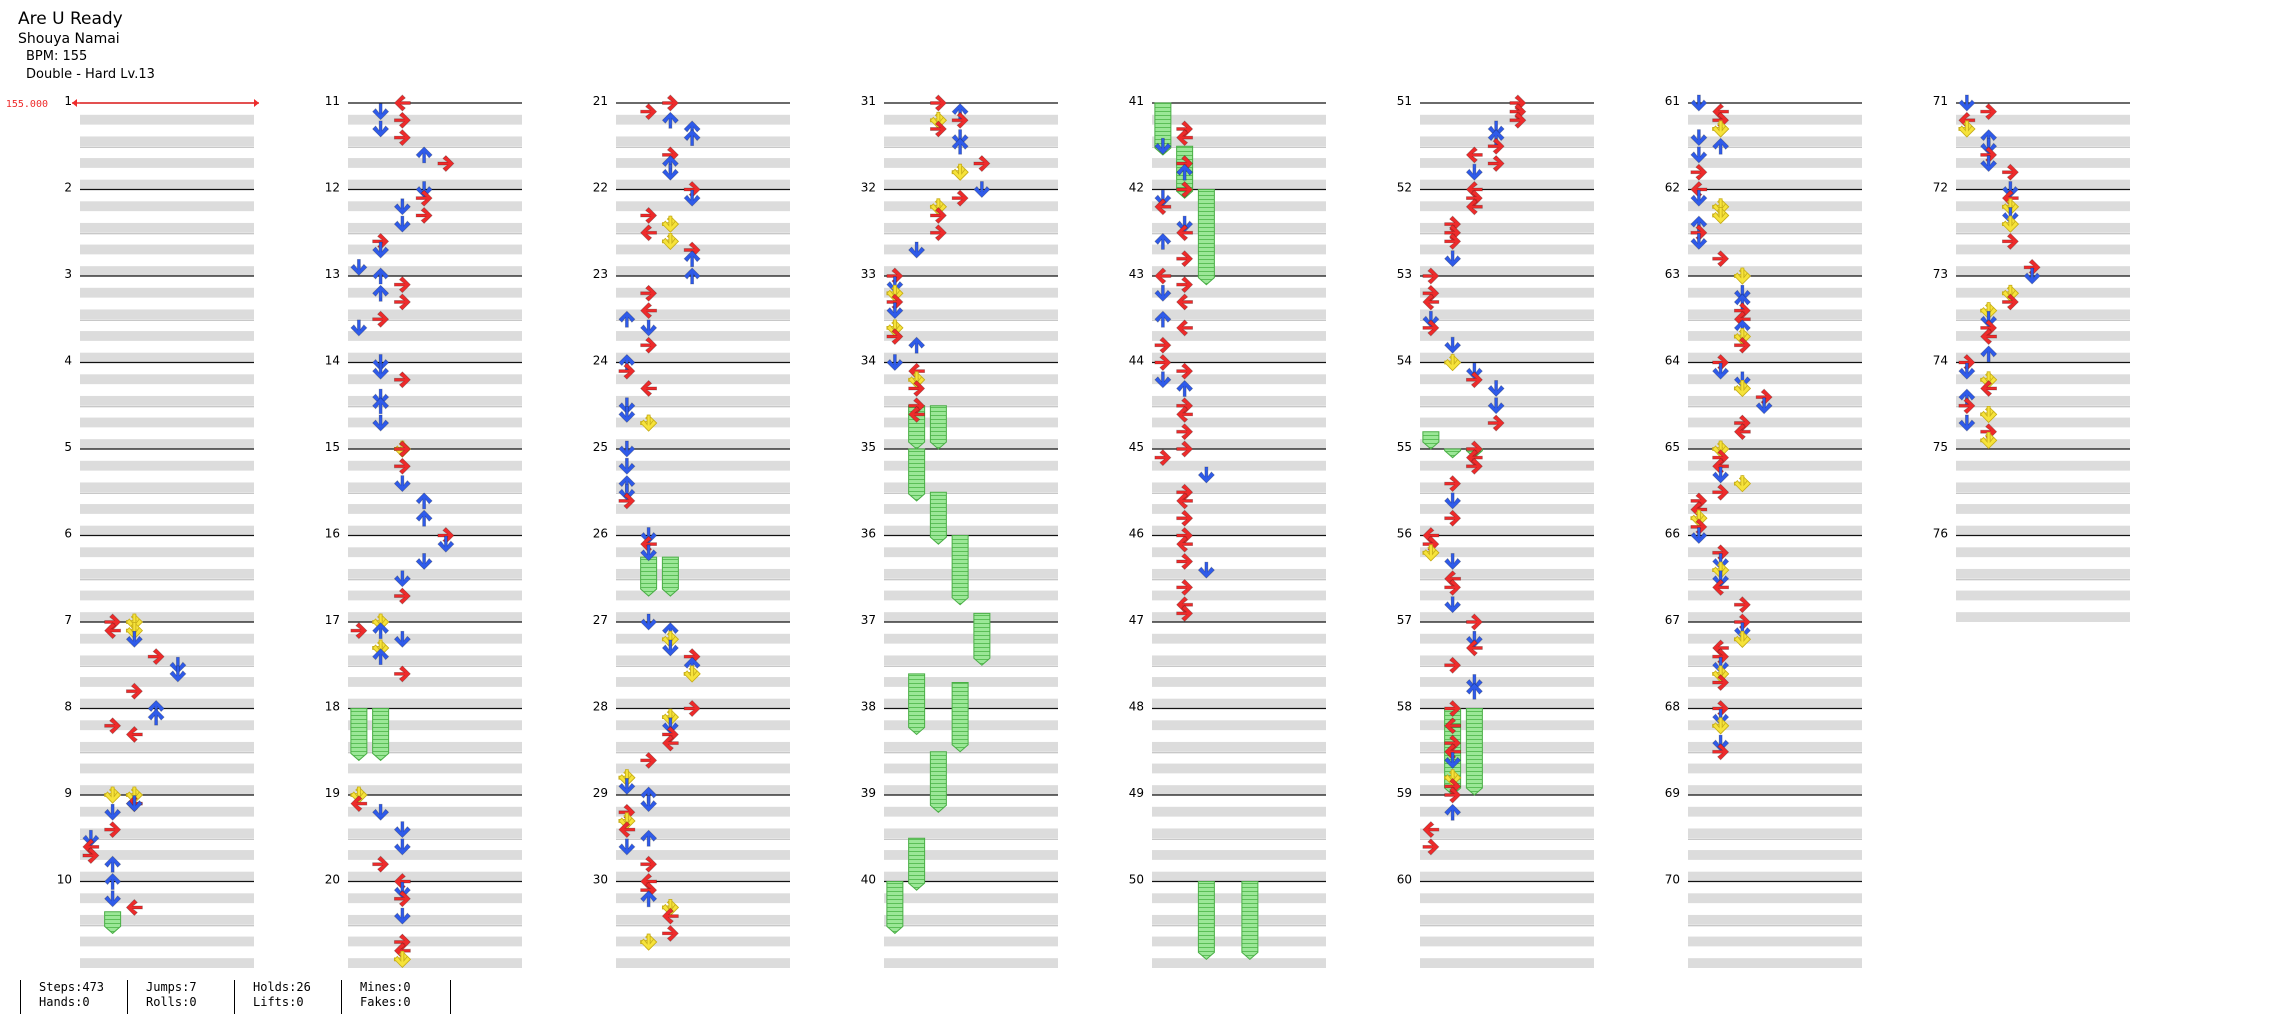 This screenshot has height=1024, width=2277. Describe the element at coordinates (1136, 620) in the screenshot. I see `measure-number: 47` at that location.